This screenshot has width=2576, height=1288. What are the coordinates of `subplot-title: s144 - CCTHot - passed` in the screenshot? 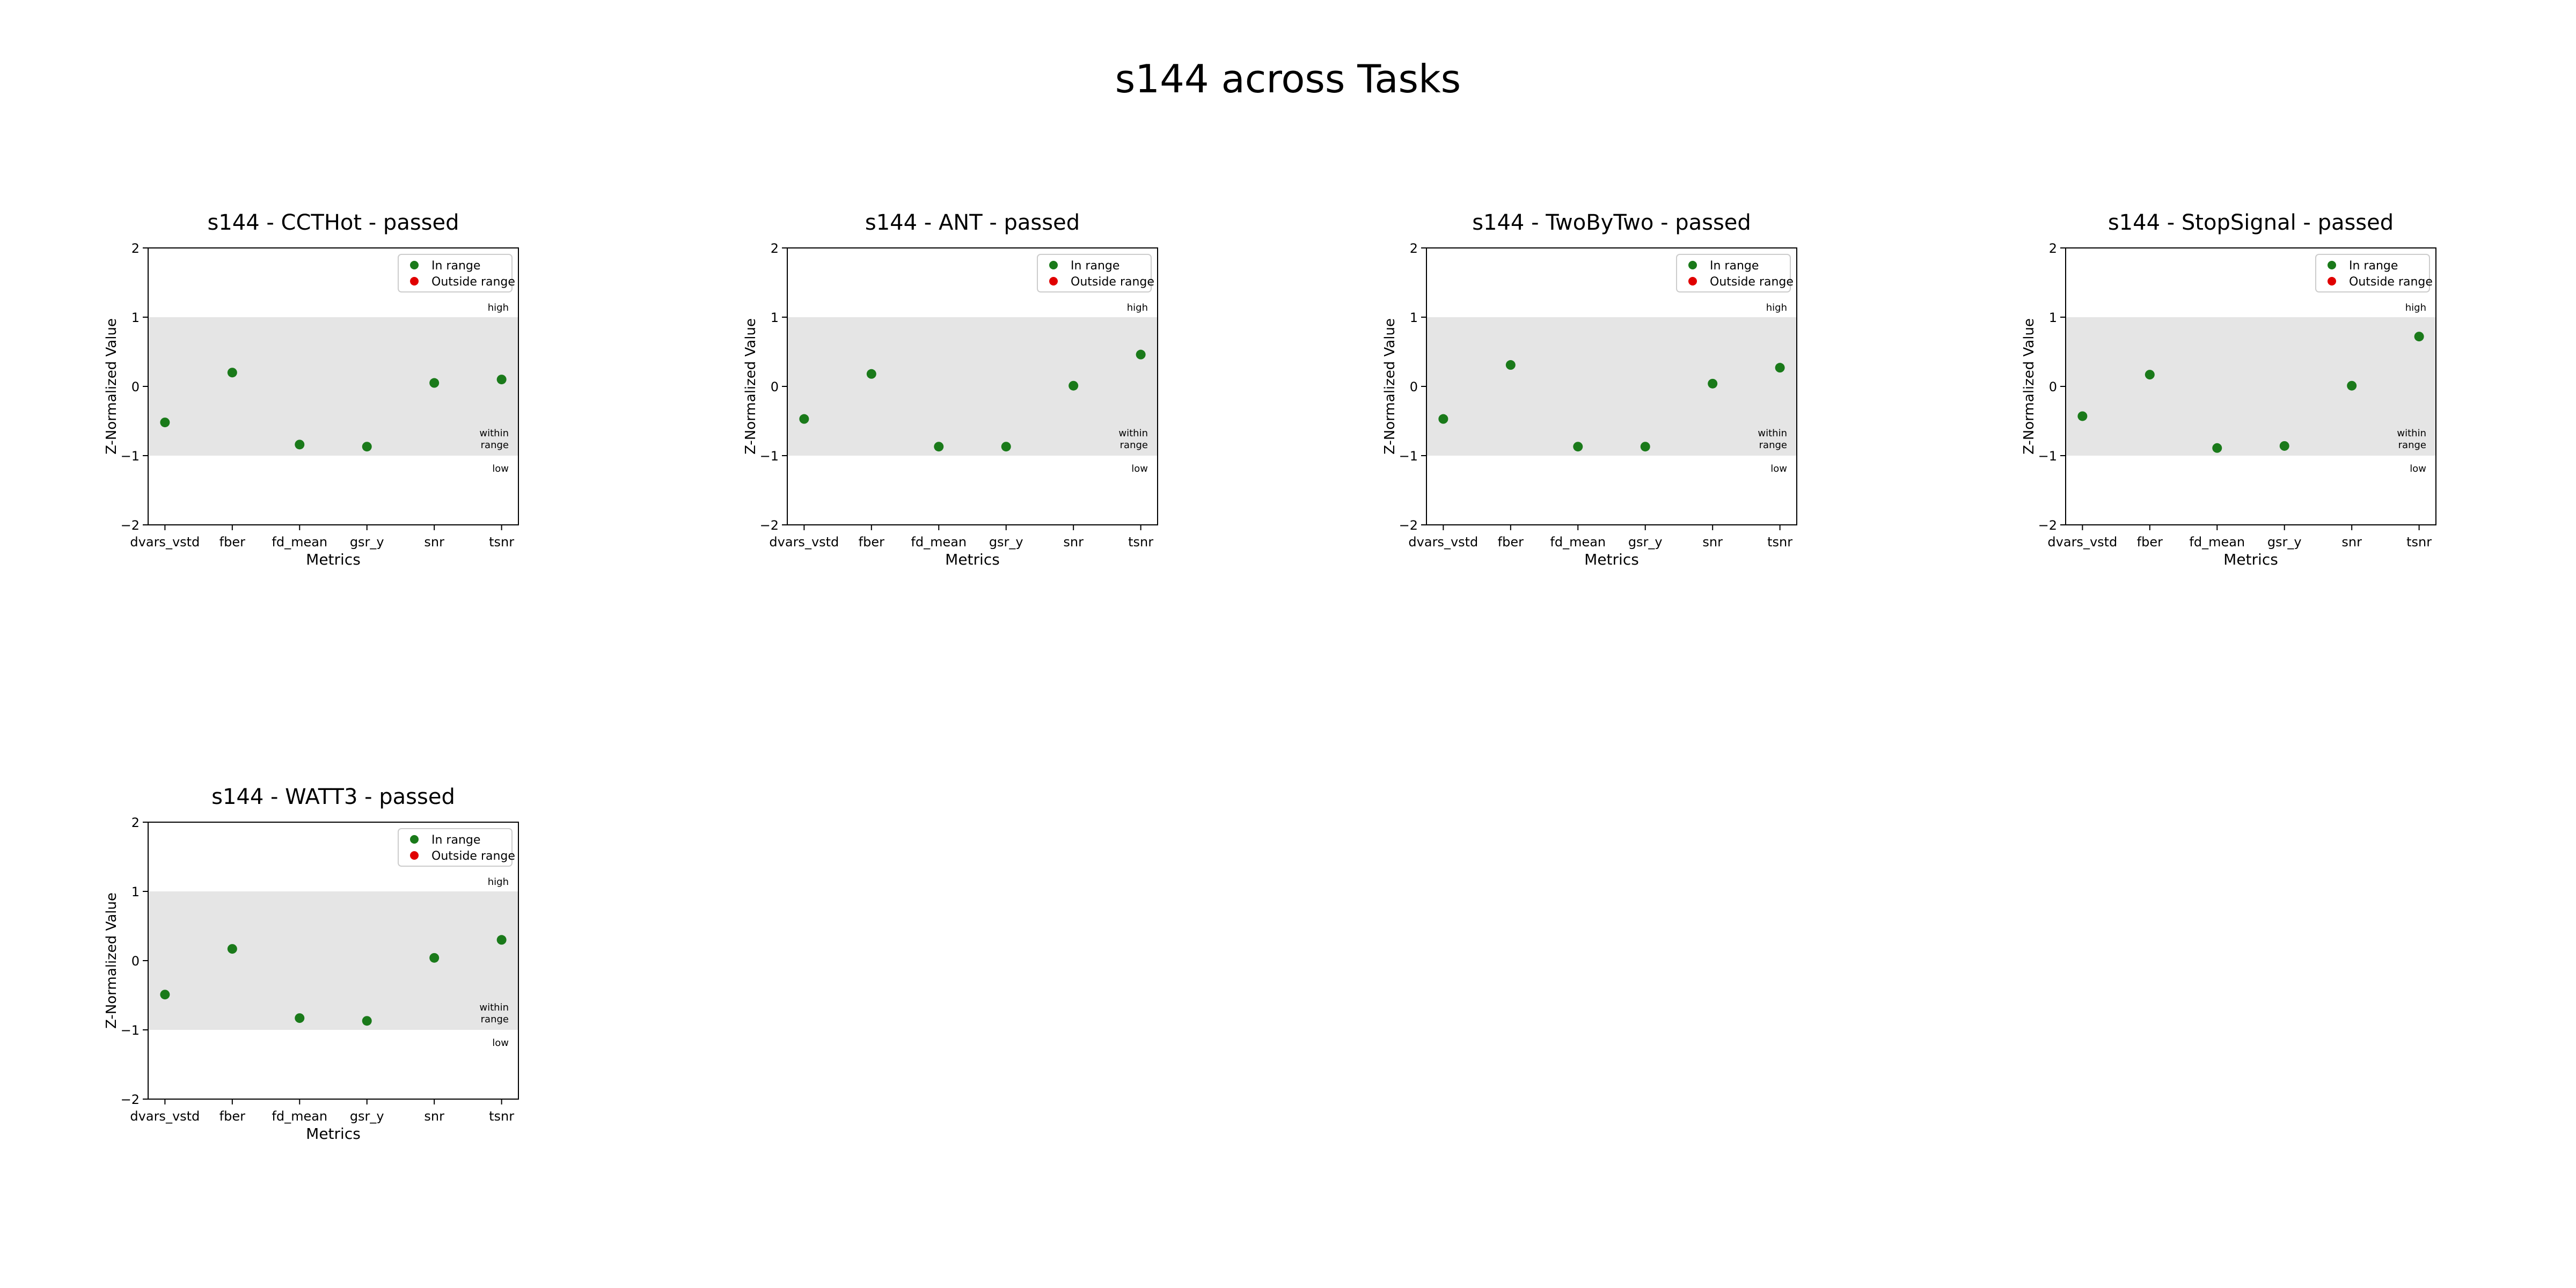 It's located at (333, 222).